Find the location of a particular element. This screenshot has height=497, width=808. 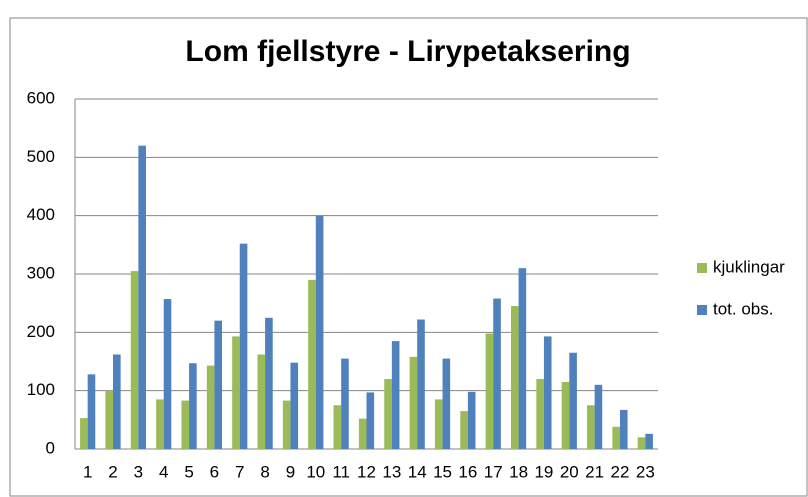

x-tick-label: 16 is located at coordinates (467, 471).